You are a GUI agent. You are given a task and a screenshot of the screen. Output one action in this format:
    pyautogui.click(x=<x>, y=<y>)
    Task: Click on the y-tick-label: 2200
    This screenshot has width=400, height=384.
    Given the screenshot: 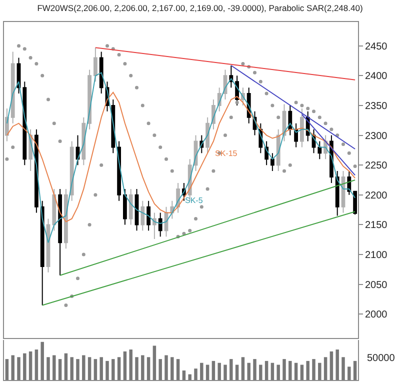 What is the action you would take?
    pyautogui.click(x=376, y=196)
    